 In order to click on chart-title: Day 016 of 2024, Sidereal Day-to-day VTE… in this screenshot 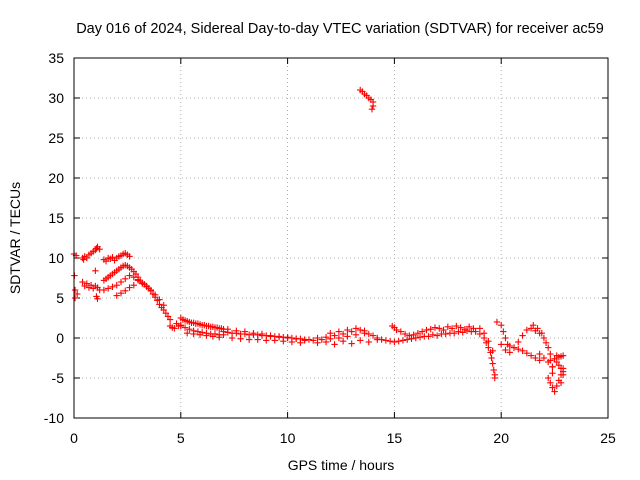, I will do `click(340, 29)`.